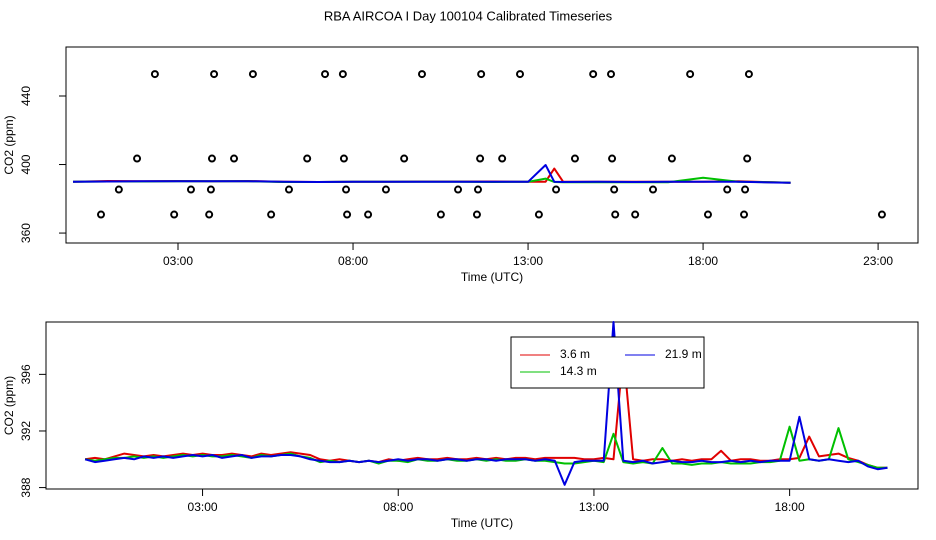 The width and height of the screenshot is (936, 540). Describe the element at coordinates (26, 164) in the screenshot. I see `y-tick-label: 400` at that location.